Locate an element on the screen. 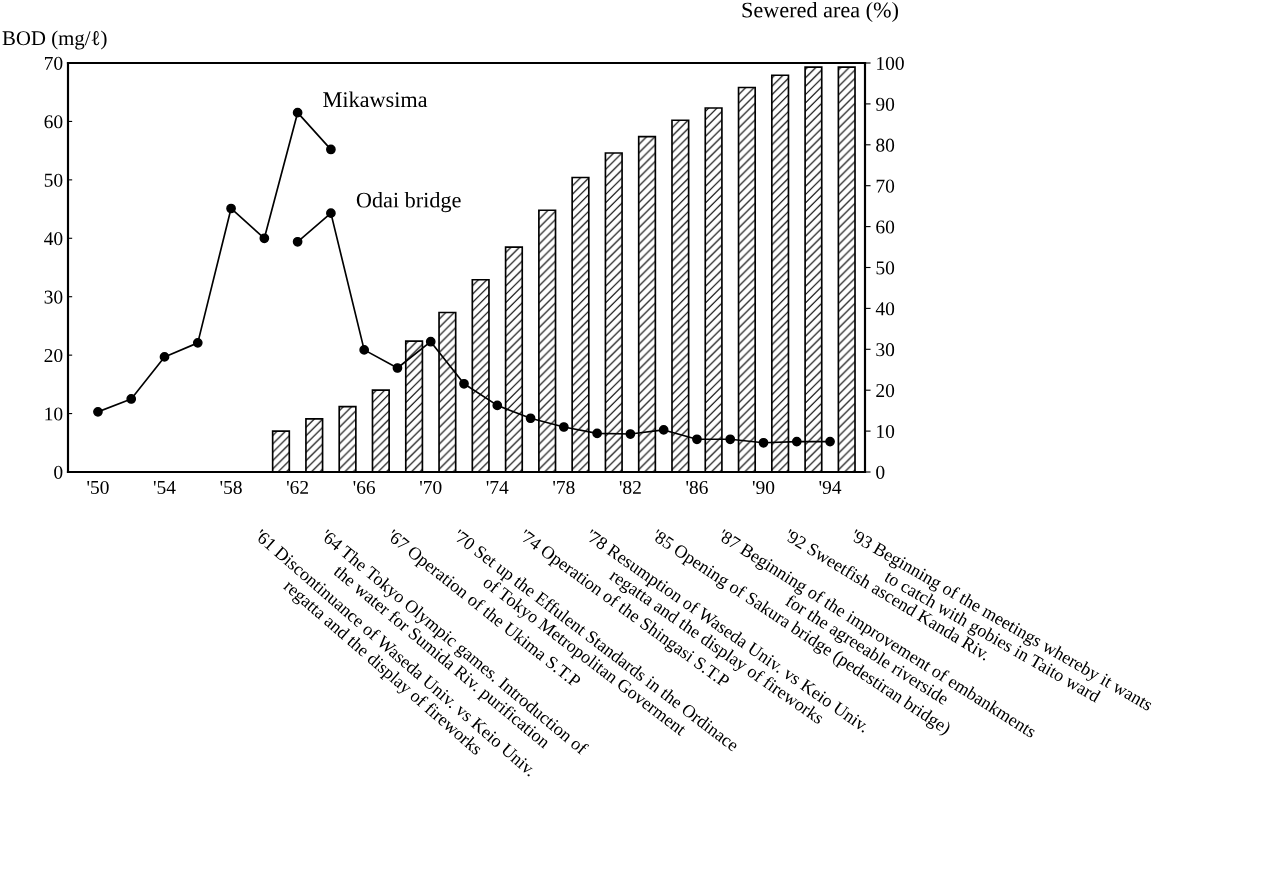 The width and height of the screenshot is (1278, 871). x-tick-label: '70 is located at coordinates (431, 487).